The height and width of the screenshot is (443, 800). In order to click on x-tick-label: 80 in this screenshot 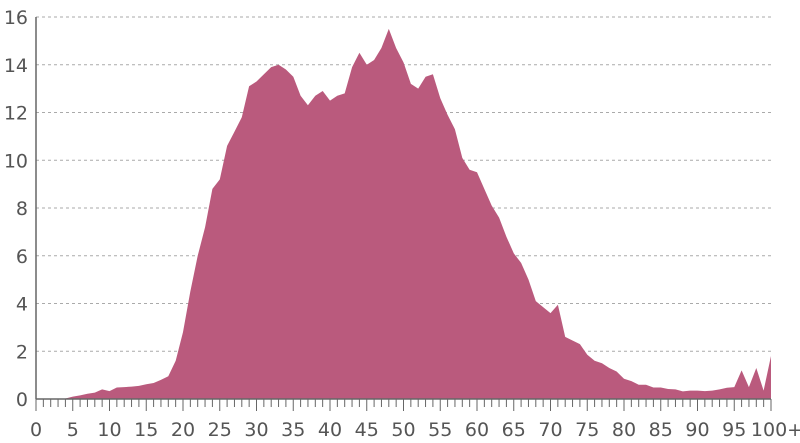, I will do `click(624, 430)`.